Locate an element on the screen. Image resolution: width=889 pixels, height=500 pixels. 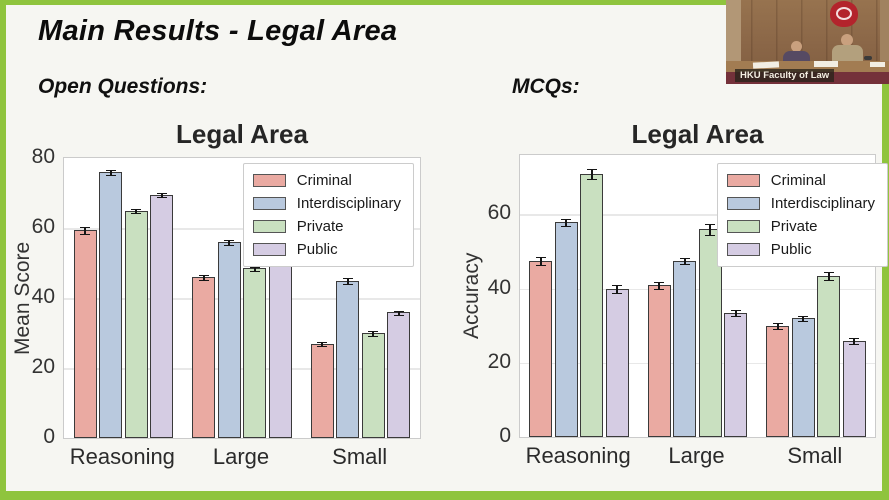
mcqs-label: MCQs: is located at coordinates (546, 86).